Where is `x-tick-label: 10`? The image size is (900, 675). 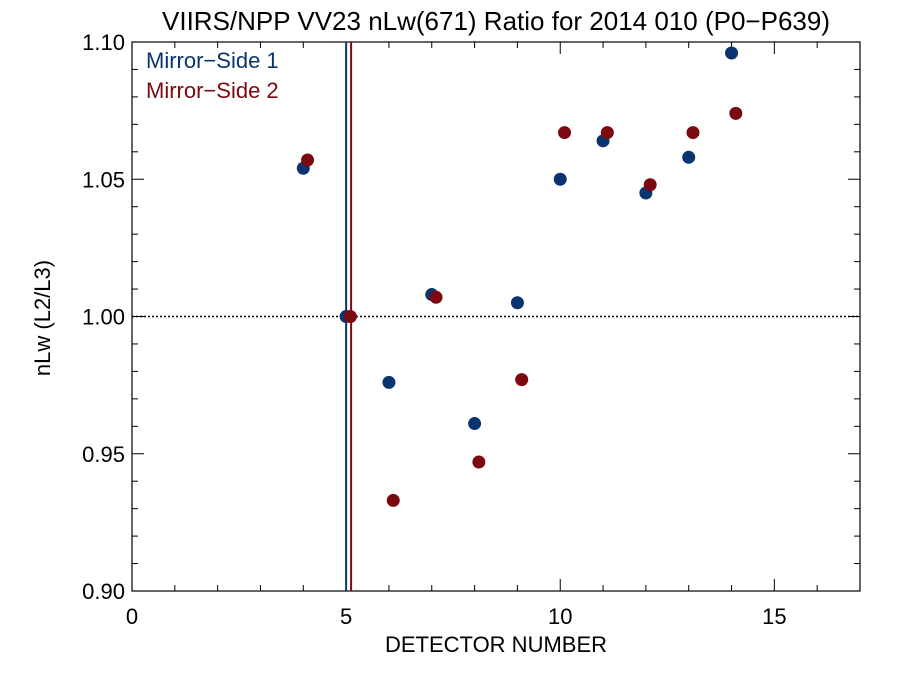 x-tick-label: 10 is located at coordinates (560, 616).